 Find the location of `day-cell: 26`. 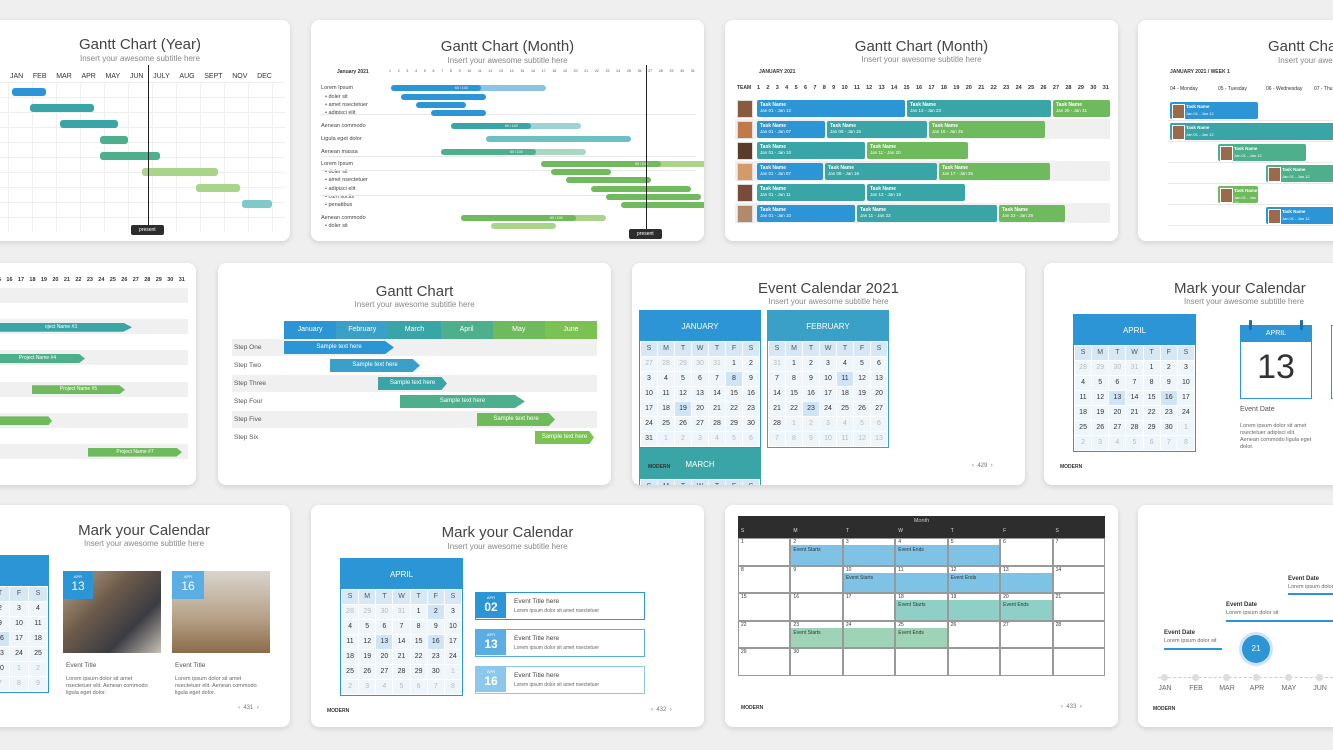

day-cell: 26 is located at coordinates (683, 424).